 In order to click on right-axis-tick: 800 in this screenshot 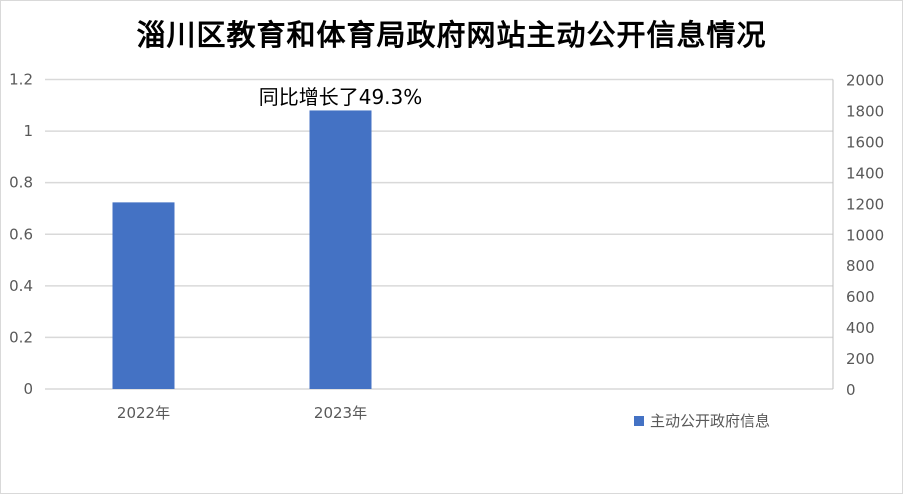, I will do `click(860, 266)`.